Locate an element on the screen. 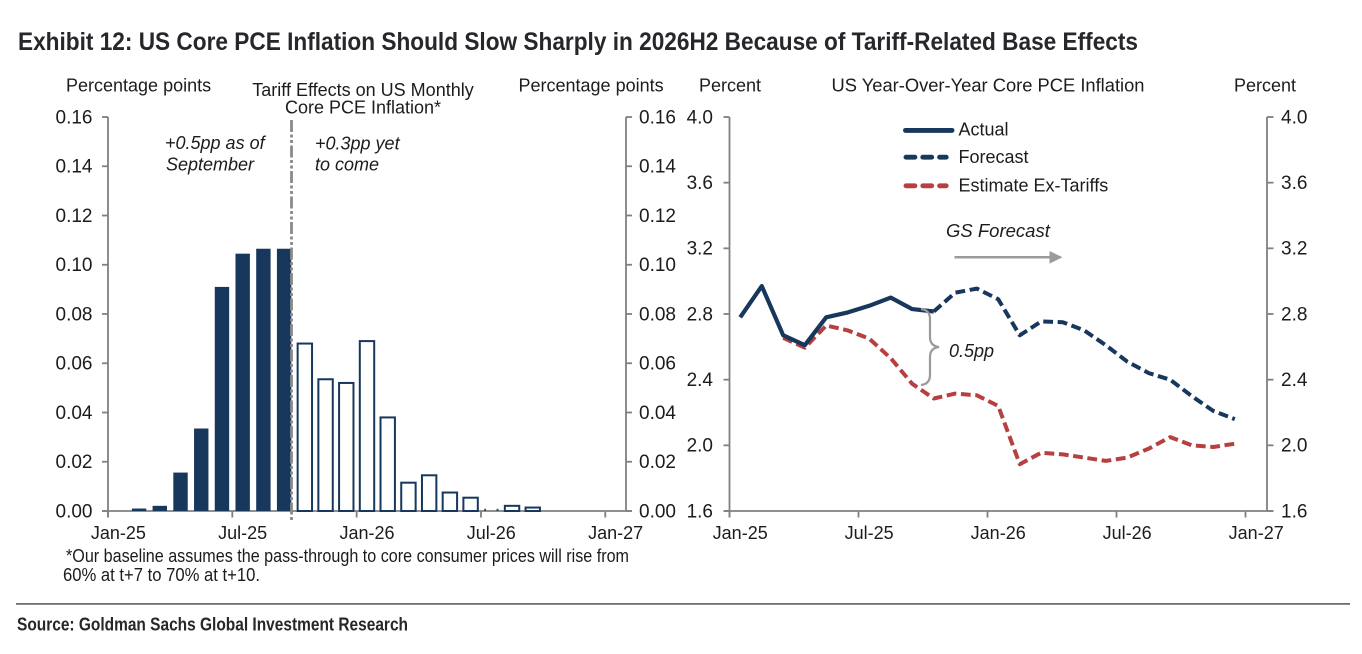 Image resolution: width=1362 pixels, height=654 pixels. svg-text:US Year-Over-Year Core PCE Inf: US Year-Over-Year Core PCE Inflation is located at coordinates (988, 86).